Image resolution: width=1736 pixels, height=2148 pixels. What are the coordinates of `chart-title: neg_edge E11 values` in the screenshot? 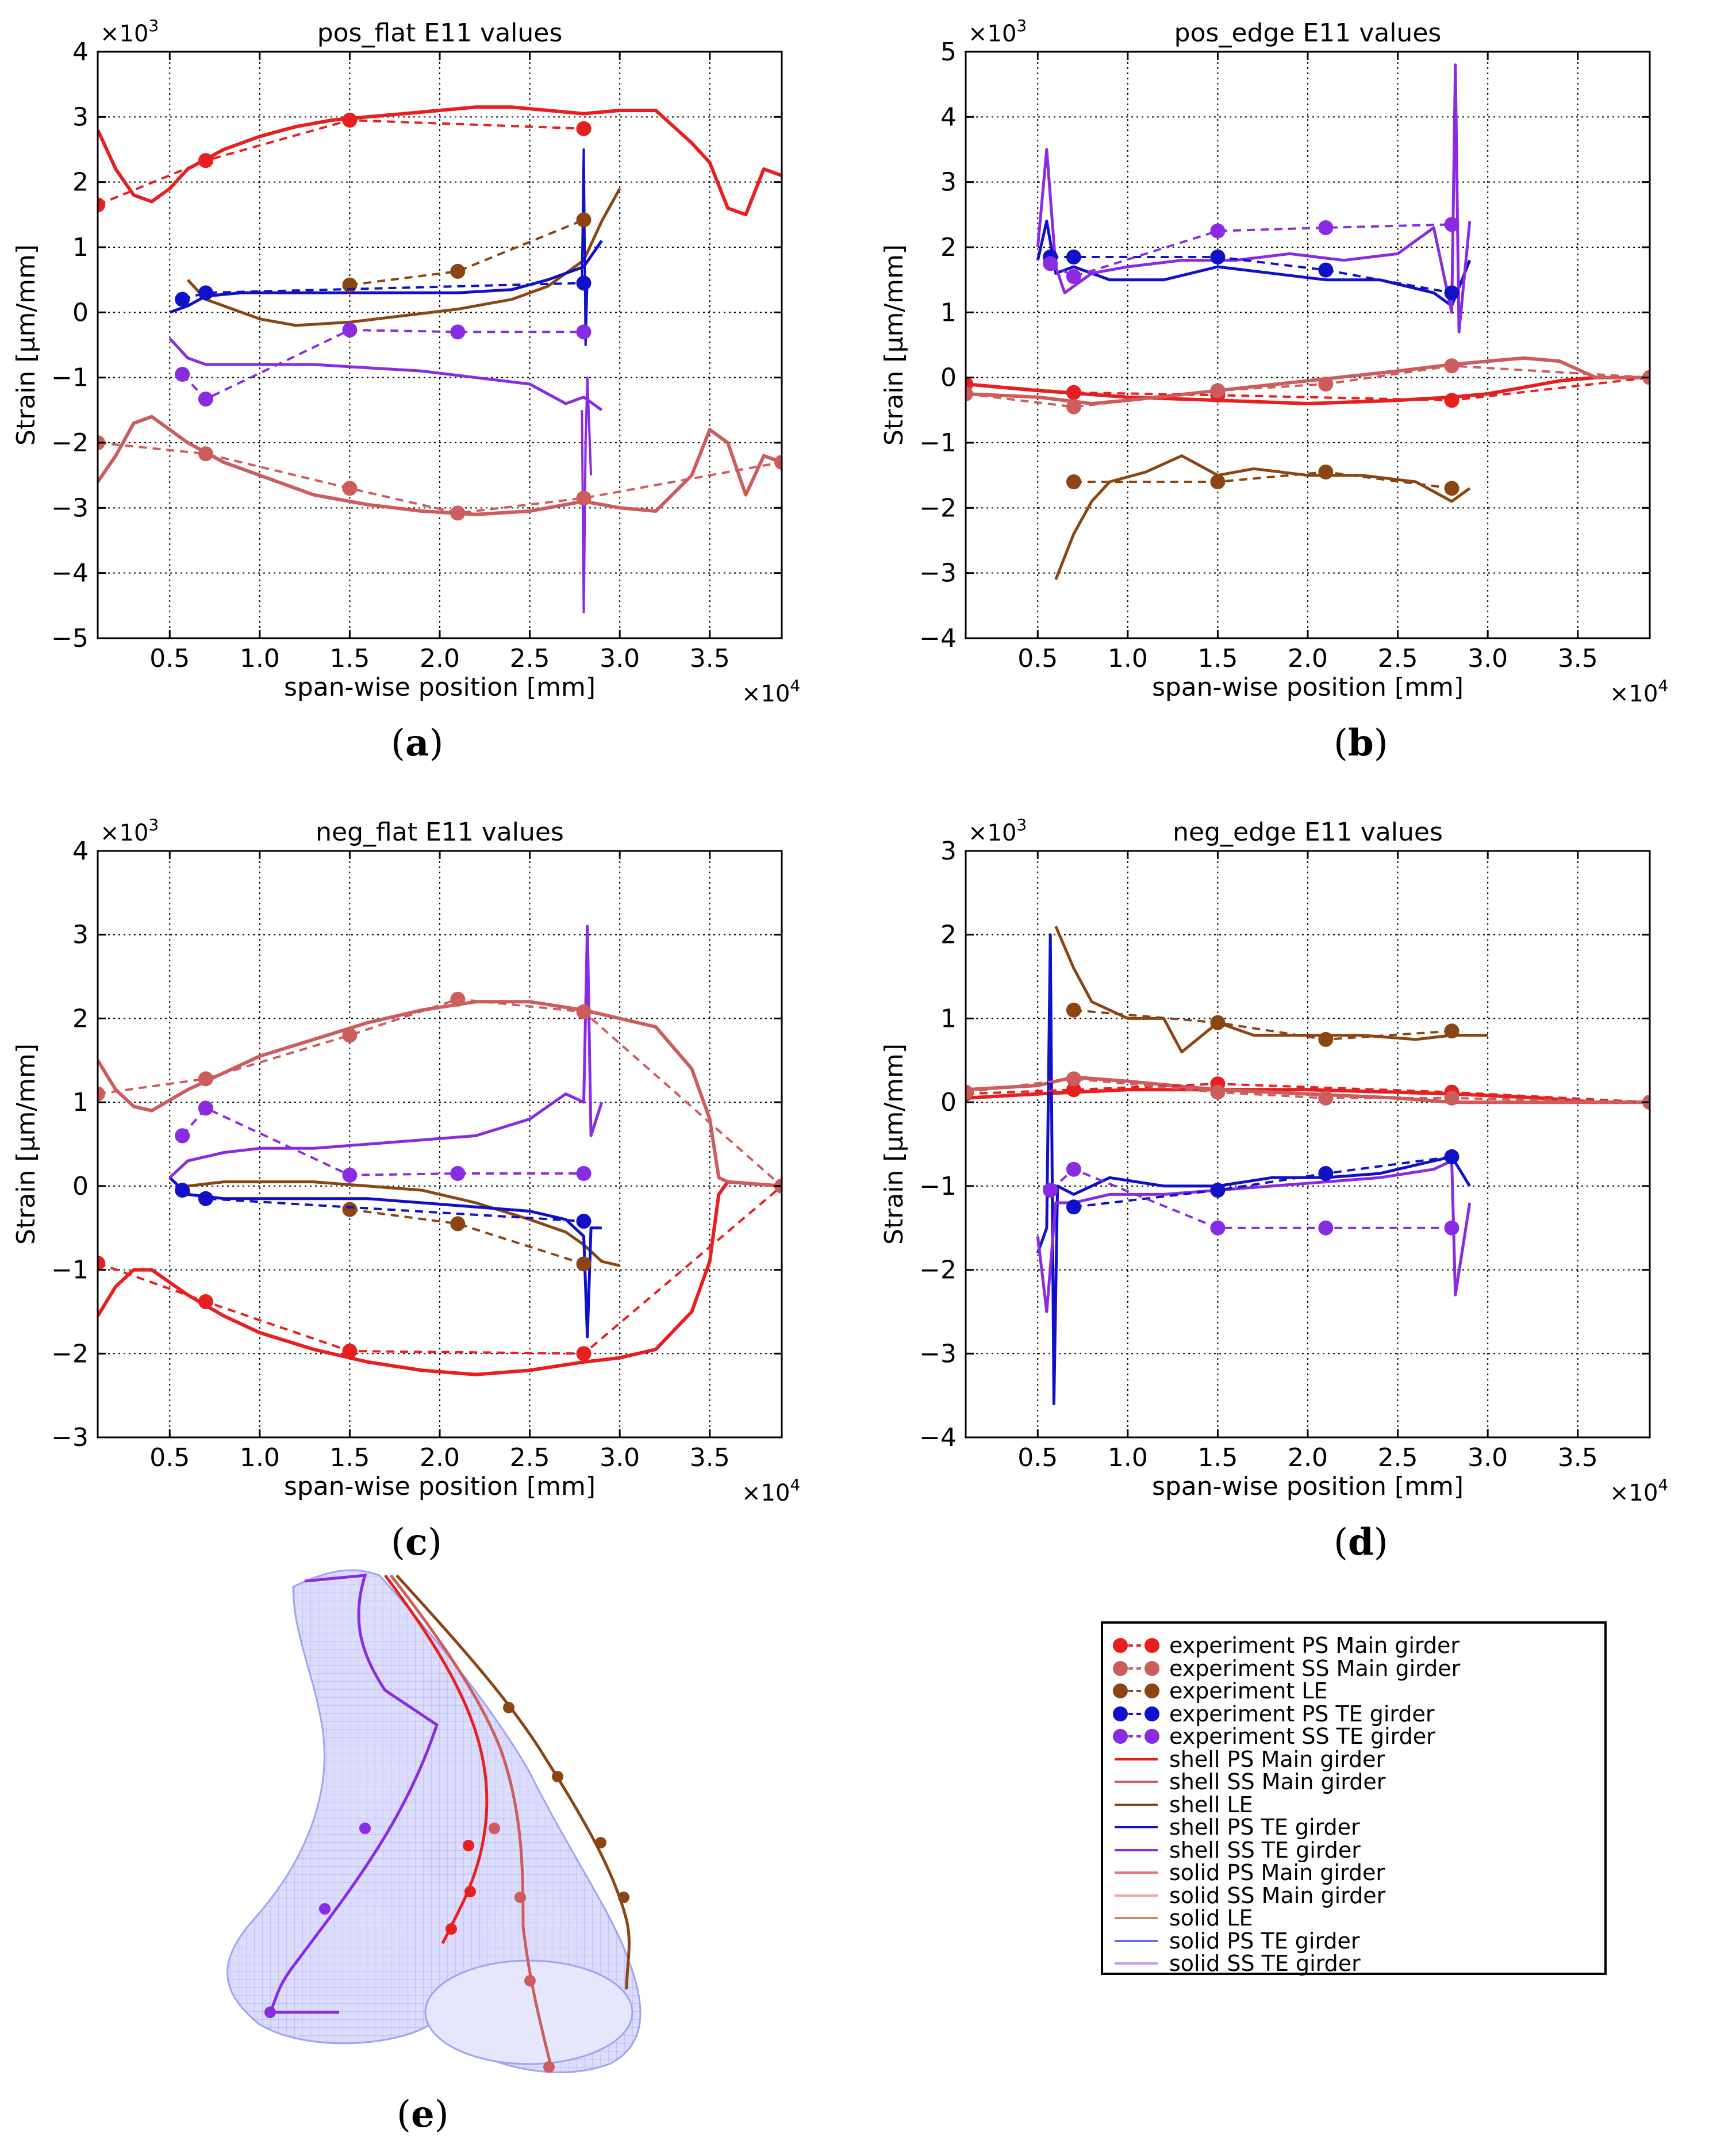 It's located at (1308, 833).